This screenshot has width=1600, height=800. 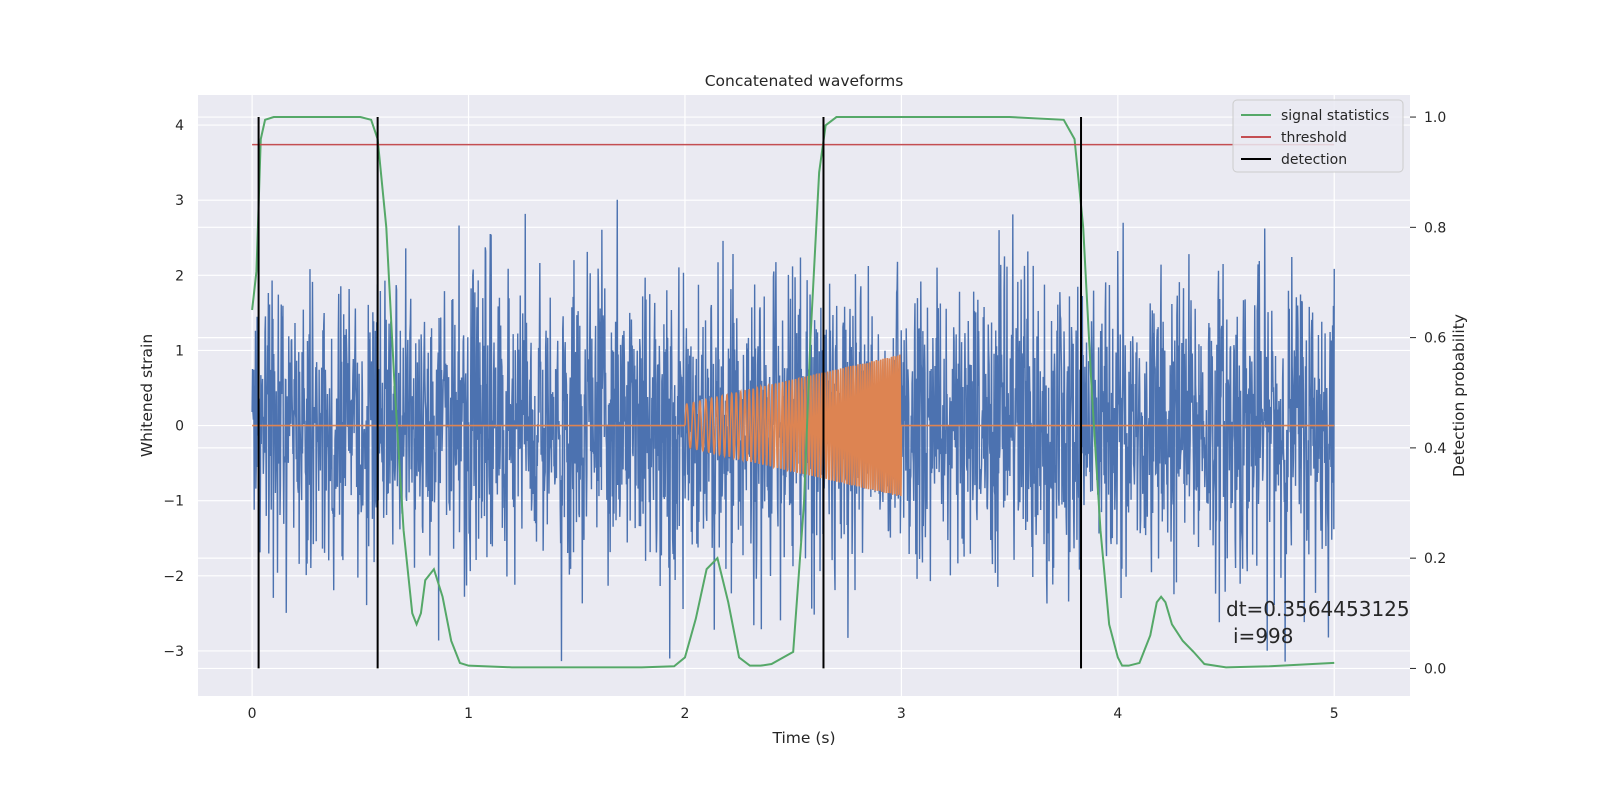 I want to click on annotation-index: i=998, so click(x=1263, y=636).